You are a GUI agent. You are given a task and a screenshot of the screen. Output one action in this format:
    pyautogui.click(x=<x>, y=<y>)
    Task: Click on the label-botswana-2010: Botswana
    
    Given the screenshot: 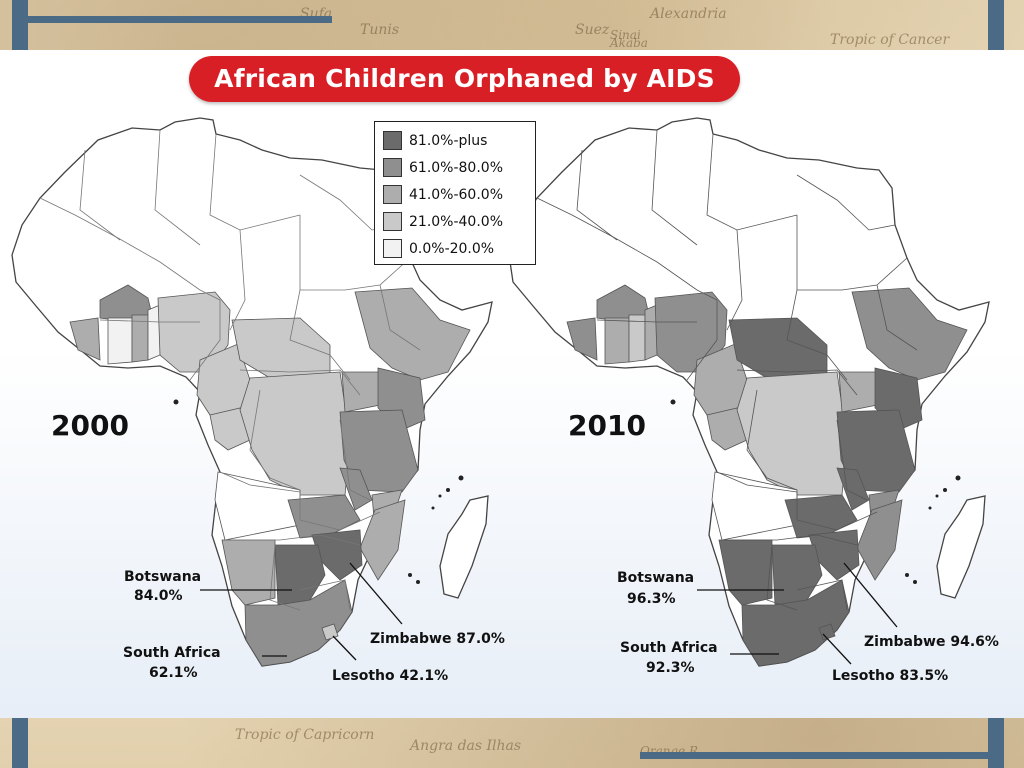 What is the action you would take?
    pyautogui.click(x=655, y=578)
    